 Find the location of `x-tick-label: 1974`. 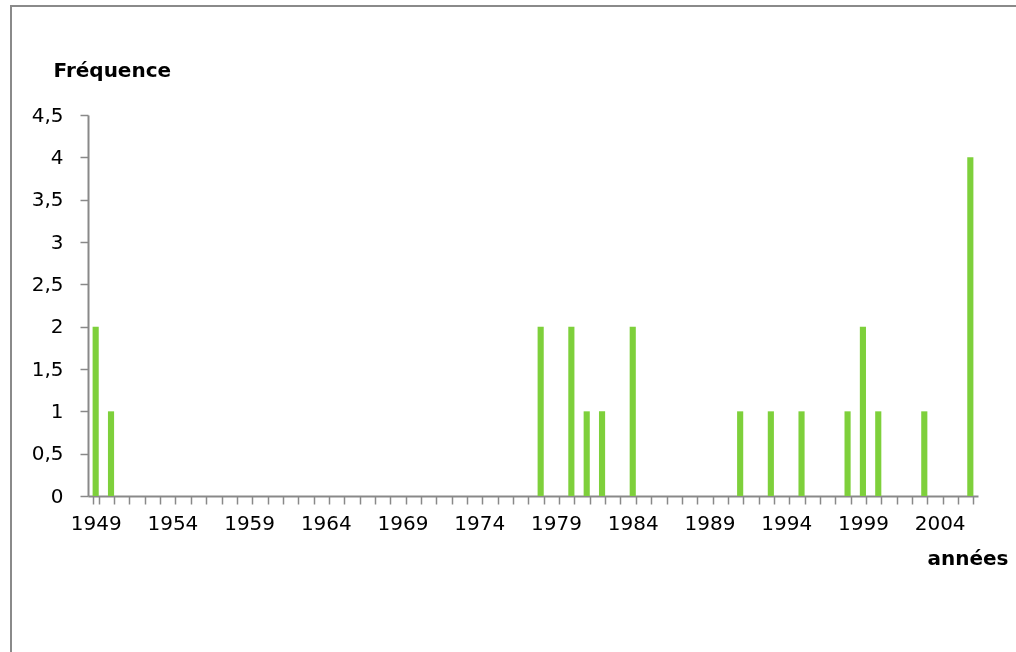

x-tick-label: 1974 is located at coordinates (480, 522).